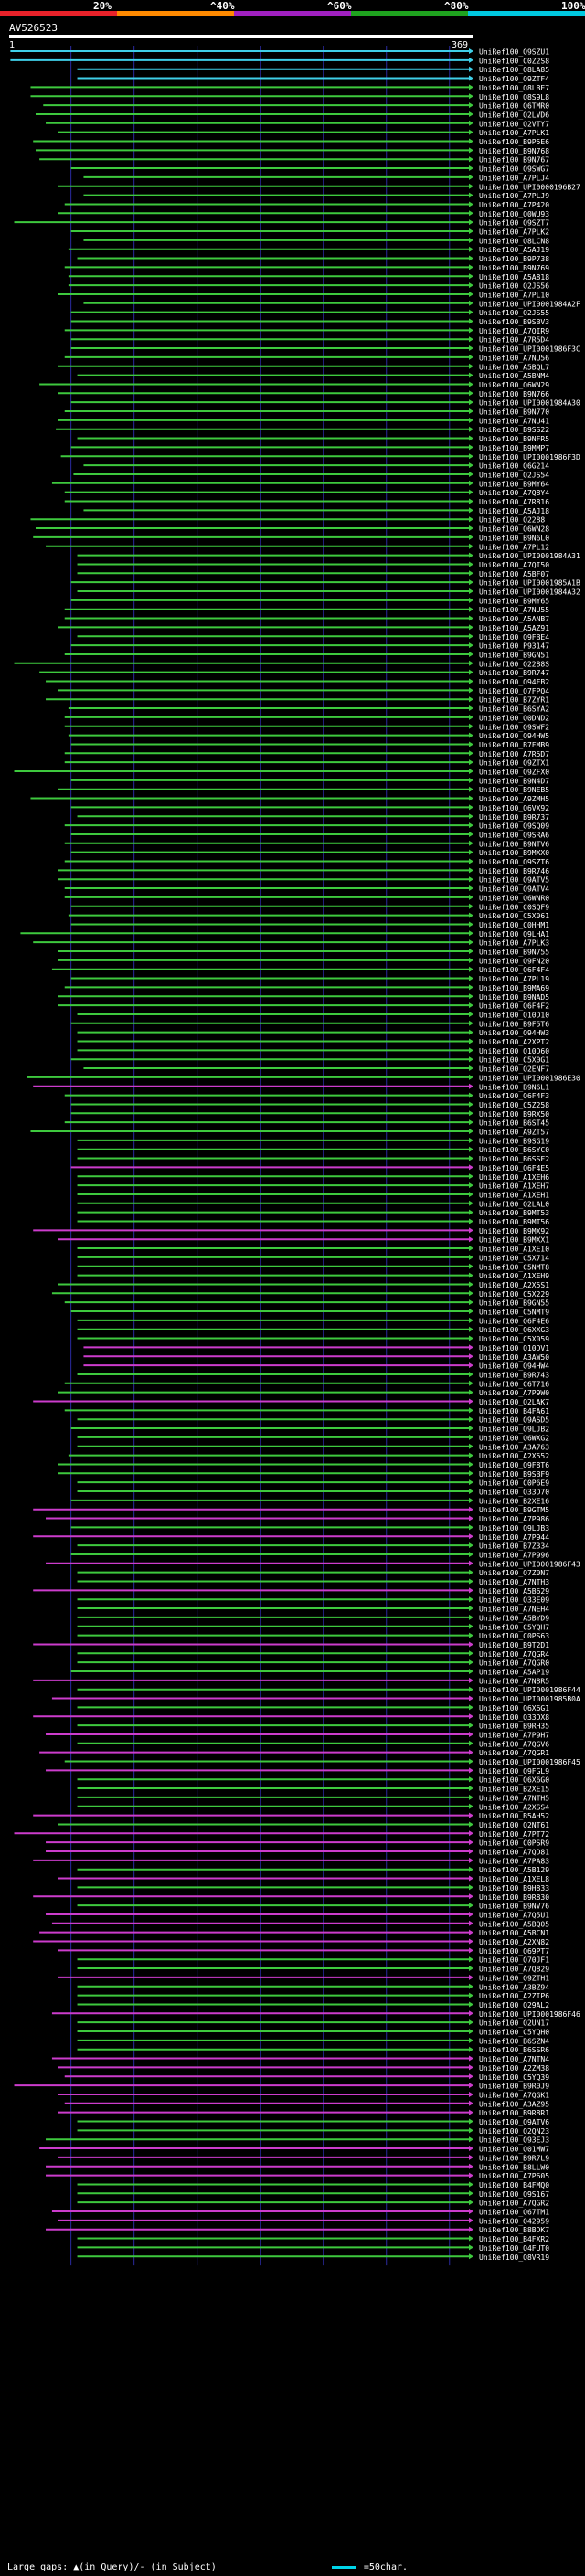  Describe the element at coordinates (514, 1753) in the screenshot. I see `hit-label: UniRef100_A7QGR1` at that location.